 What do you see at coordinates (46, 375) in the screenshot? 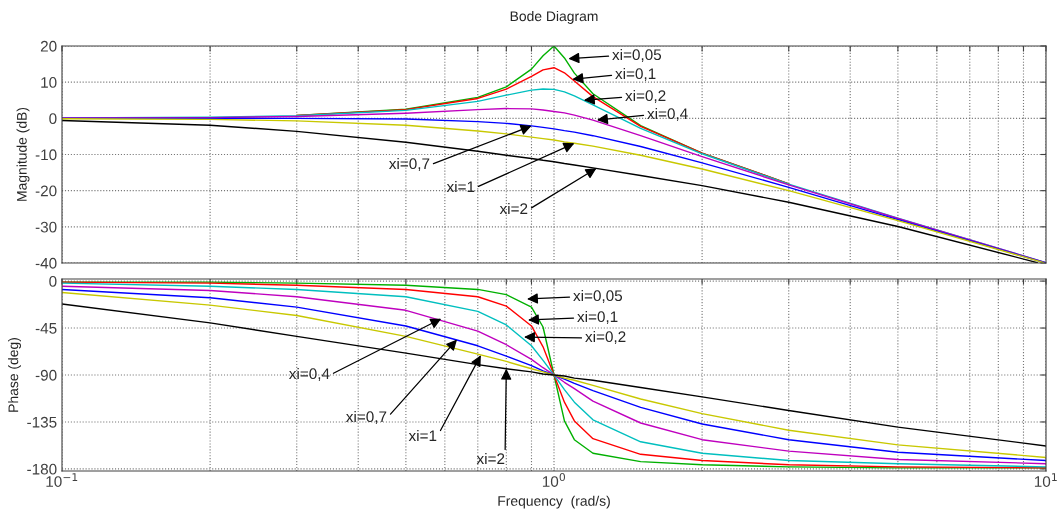
I see `y-tick-label: -90` at bounding box center [46, 375].